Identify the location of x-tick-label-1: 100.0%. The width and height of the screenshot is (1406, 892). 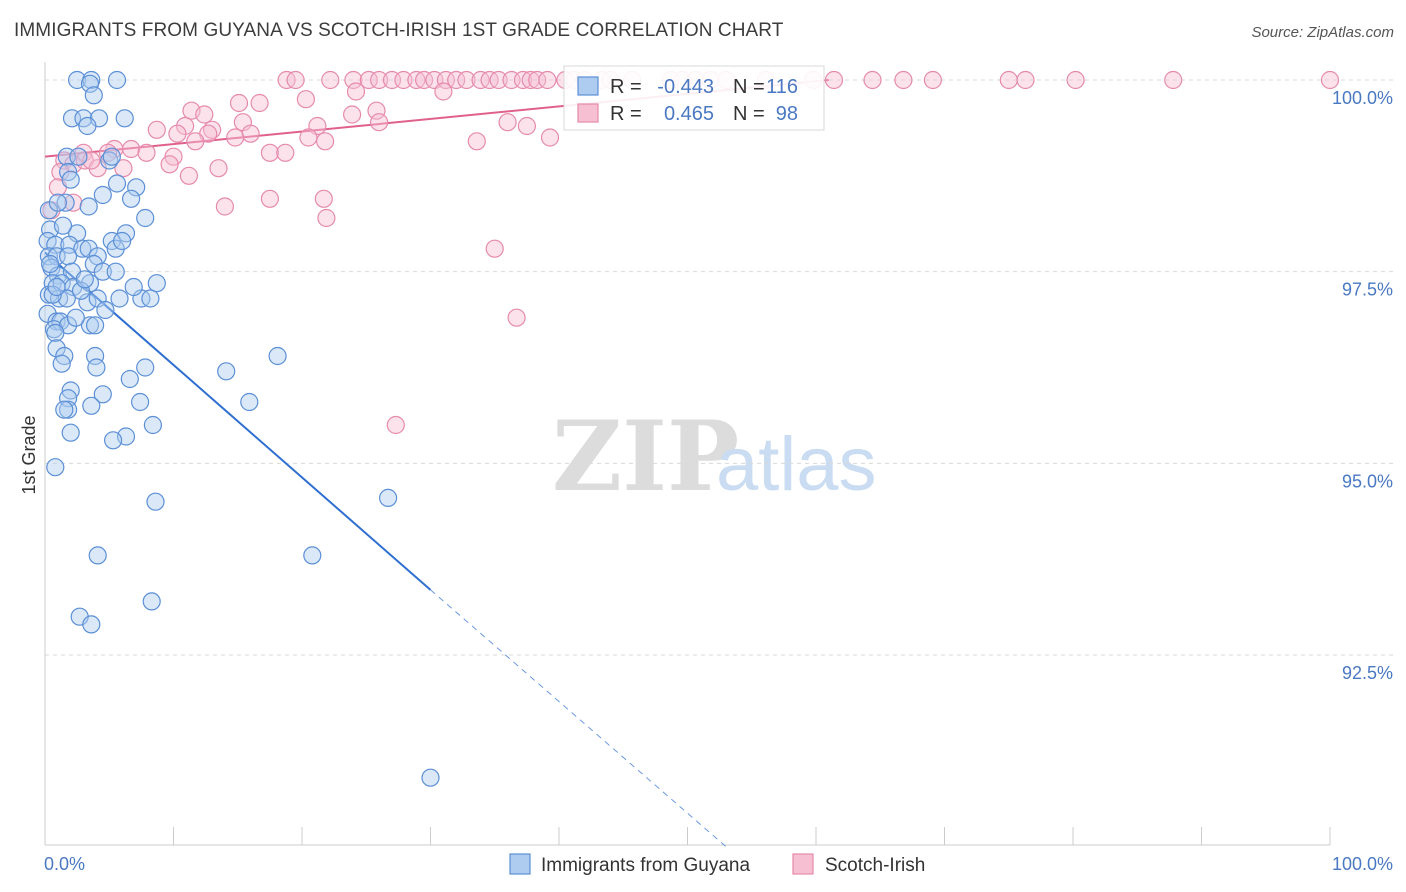
(1362, 864).